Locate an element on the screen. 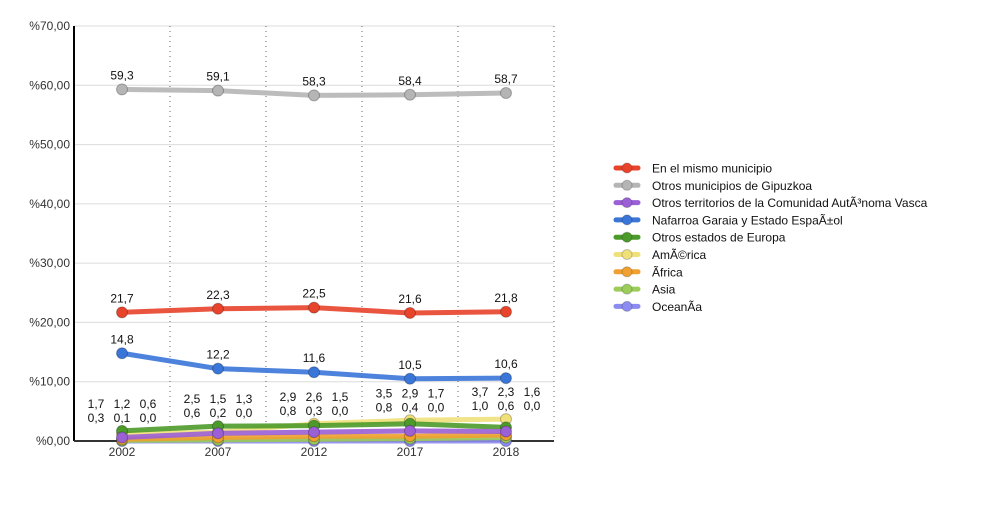 Image resolution: width=1000 pixels, height=505 pixels. legend-item: Ãfrica is located at coordinates (648, 272).